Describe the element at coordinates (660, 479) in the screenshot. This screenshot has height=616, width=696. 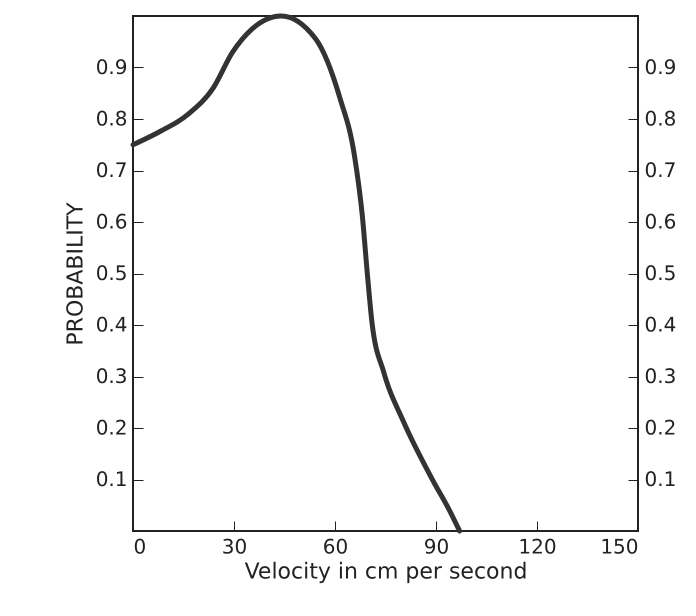
I see `y2-tick-label: 0.1` at that location.